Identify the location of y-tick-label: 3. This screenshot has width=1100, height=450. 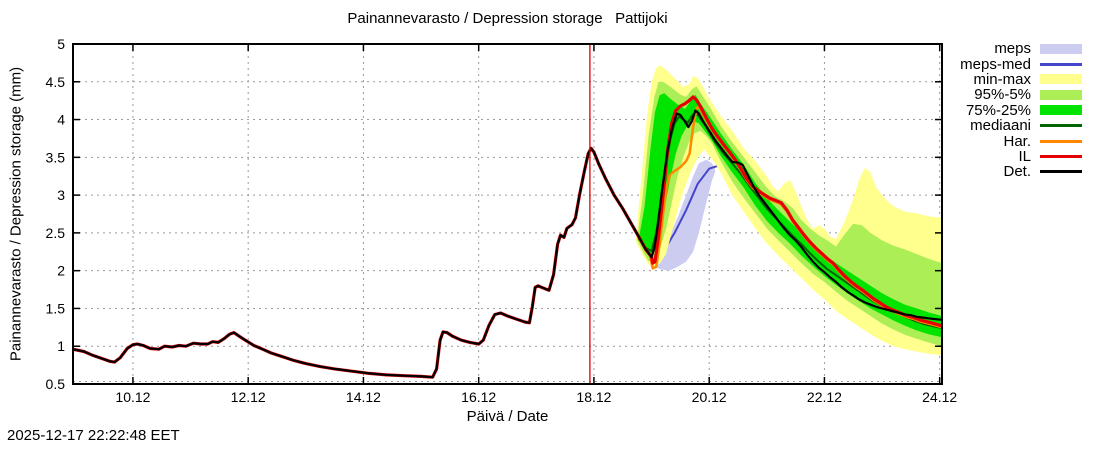
(61, 195).